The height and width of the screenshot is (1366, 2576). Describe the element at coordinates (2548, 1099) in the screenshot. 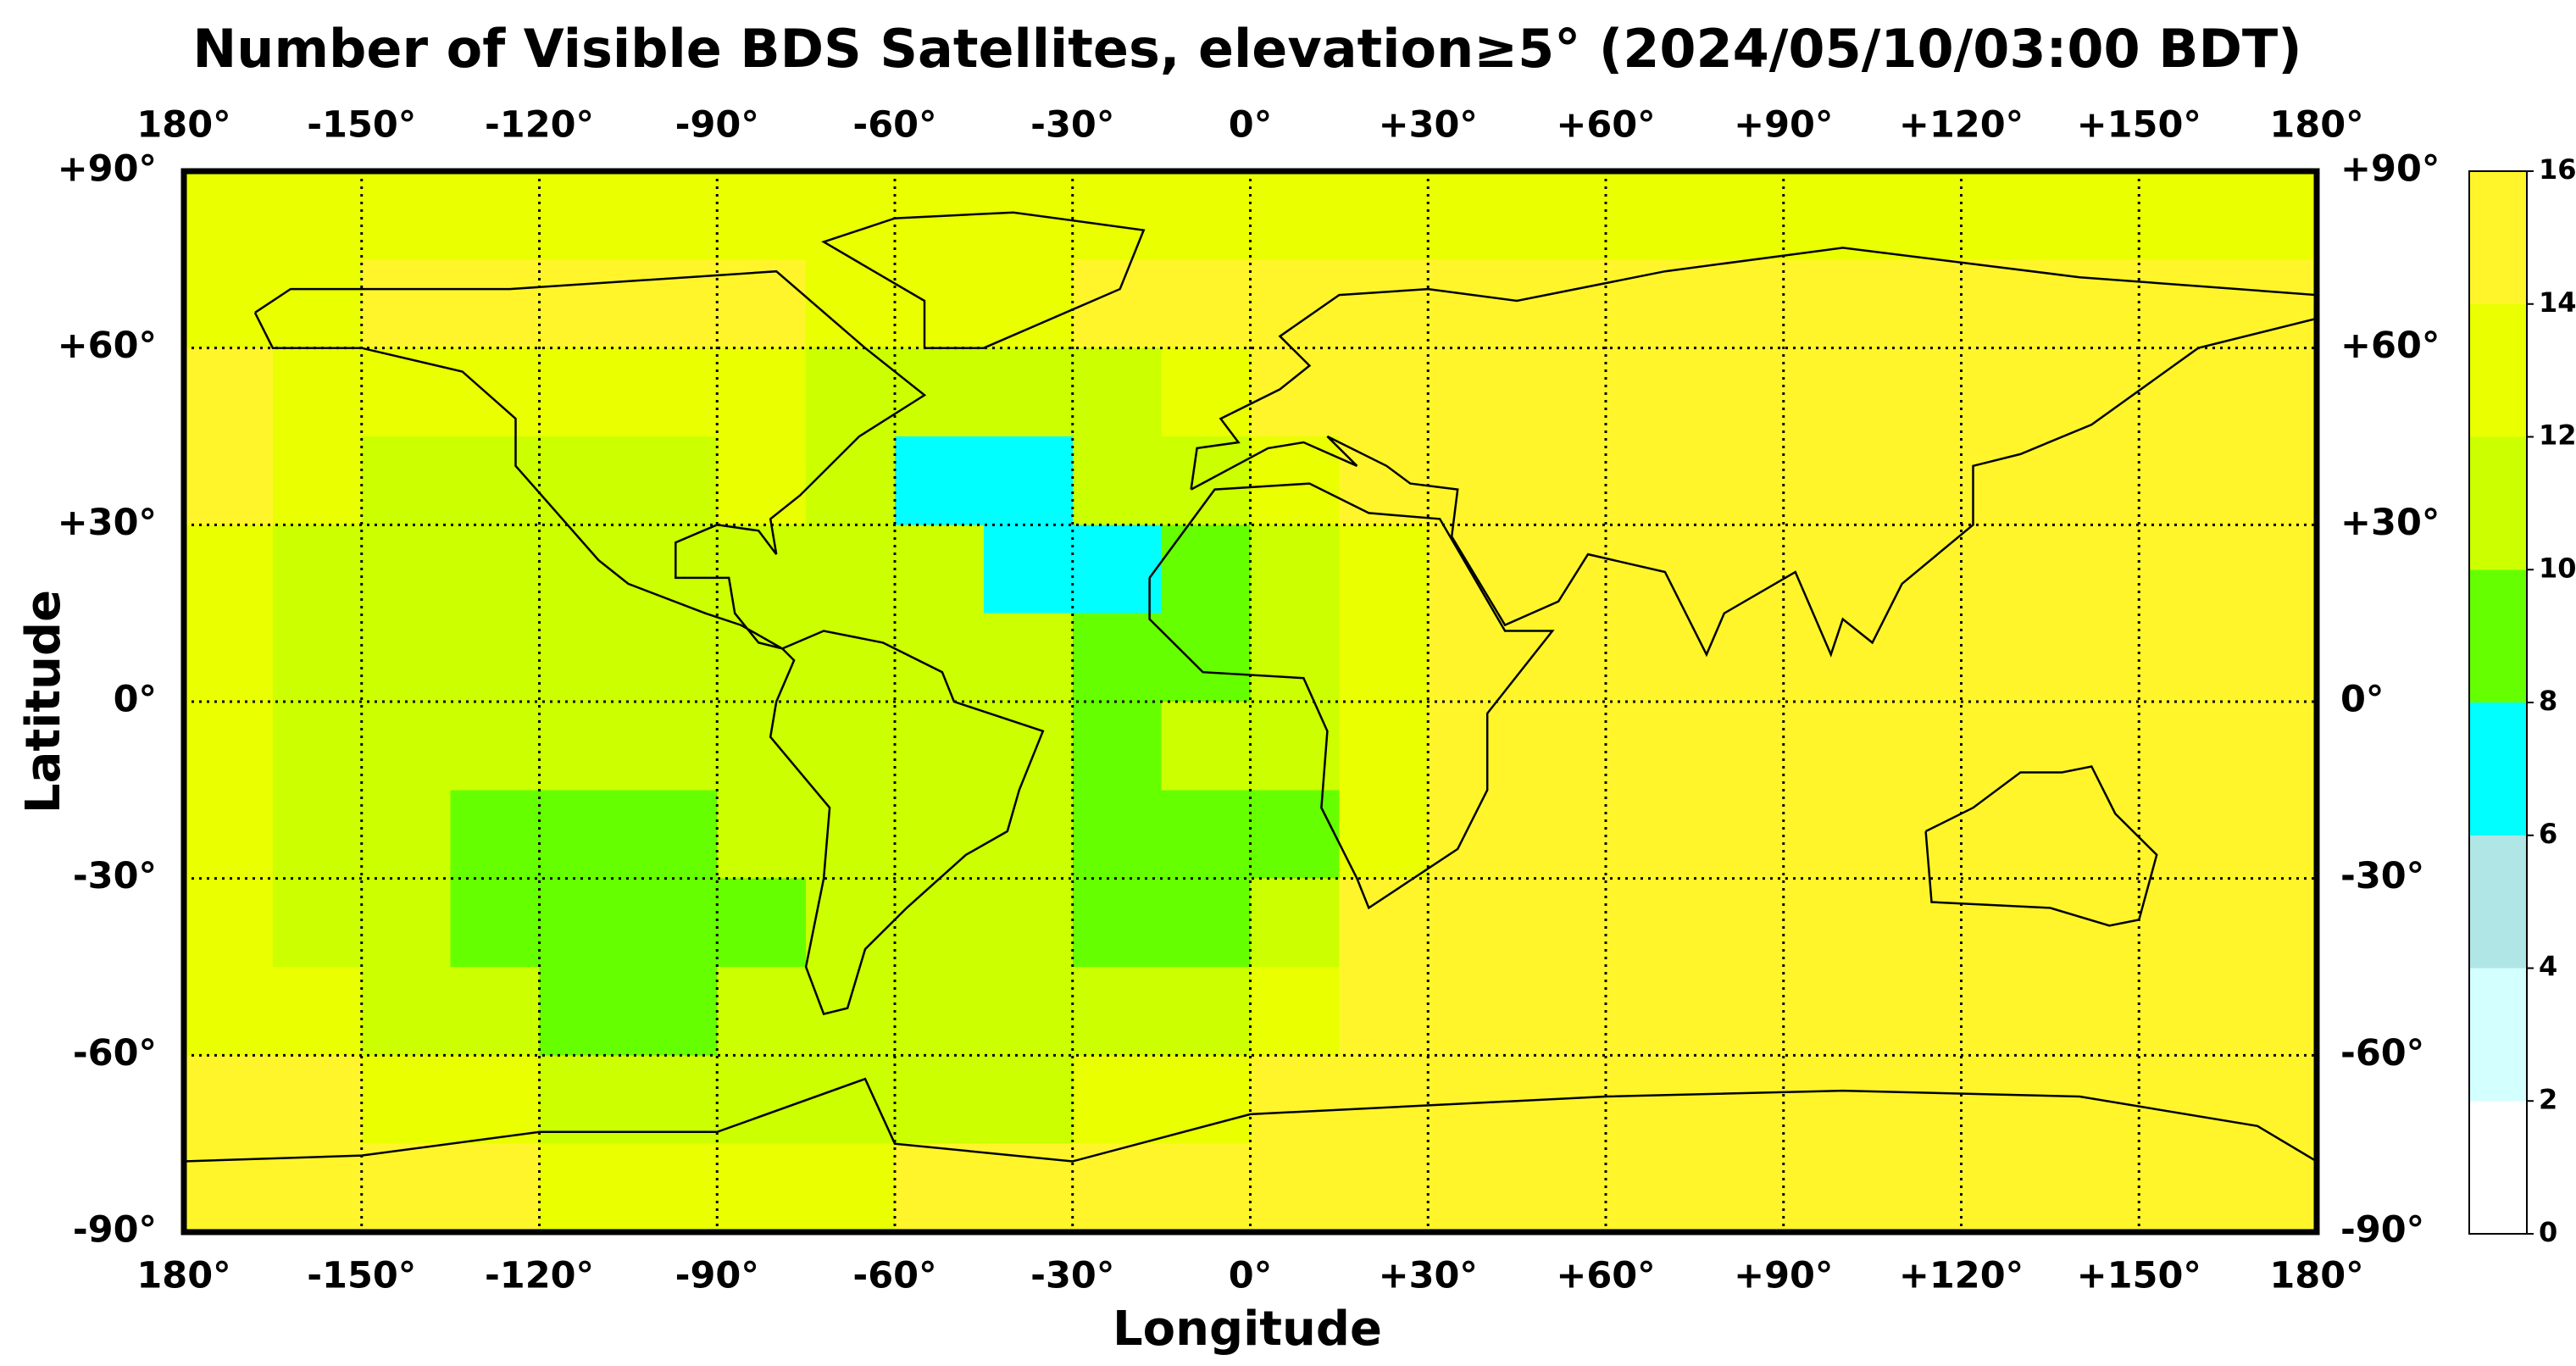

I see `colorbar-tick-label: 2` at that location.